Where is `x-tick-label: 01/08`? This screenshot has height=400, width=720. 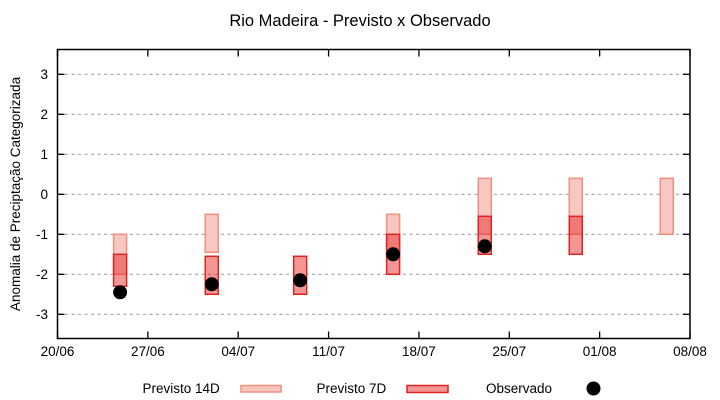 x-tick-label: 01/08 is located at coordinates (600, 351).